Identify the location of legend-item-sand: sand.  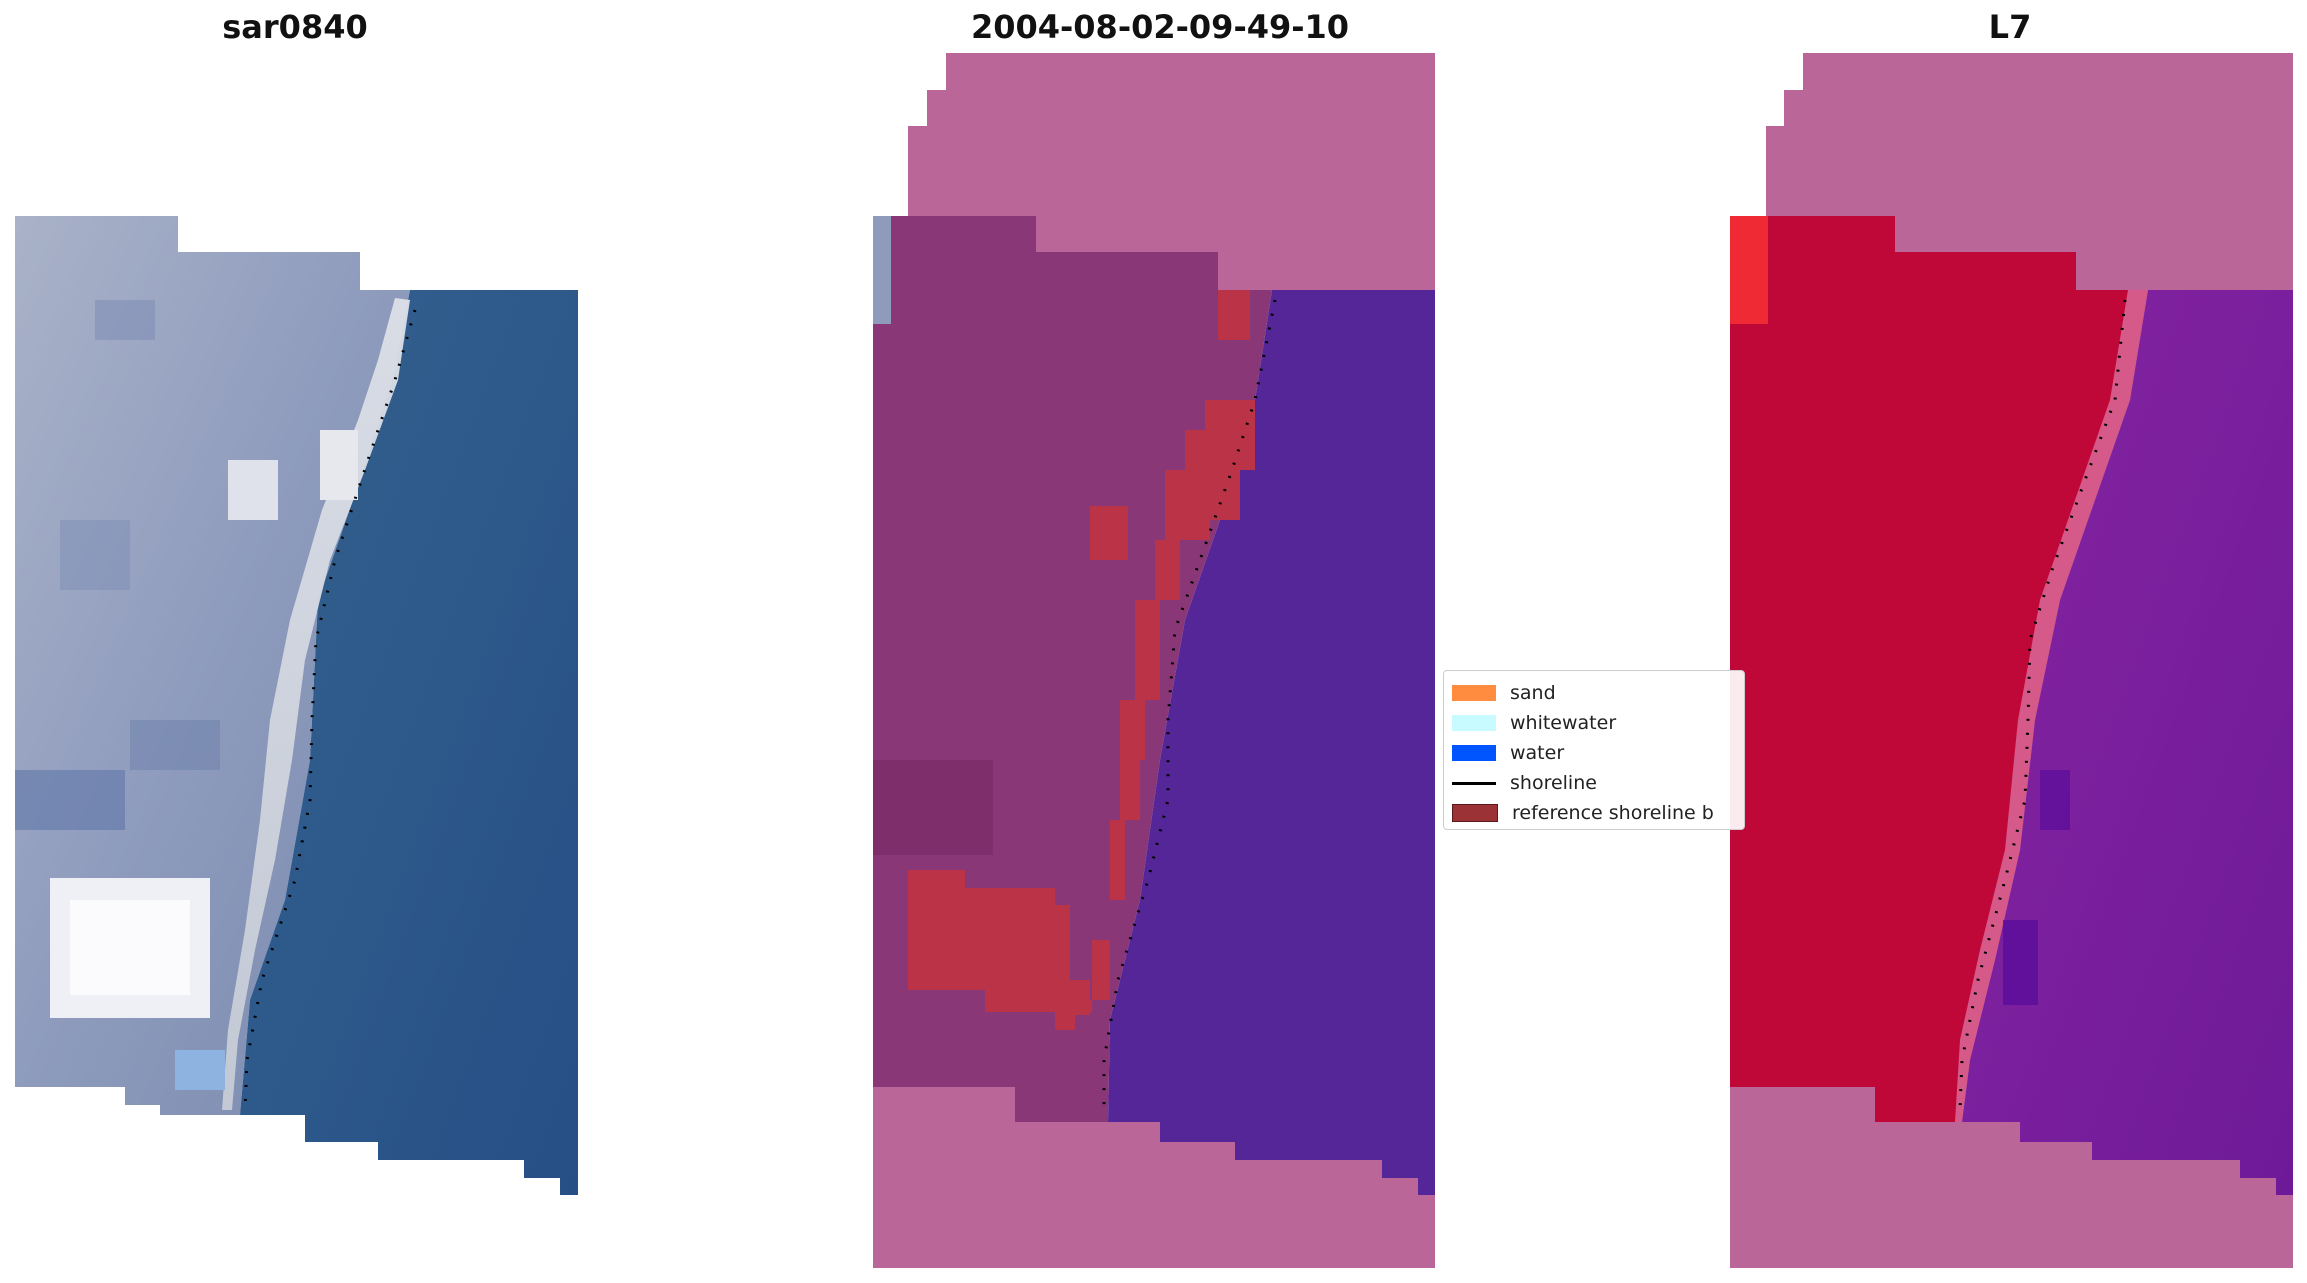
(1504, 693).